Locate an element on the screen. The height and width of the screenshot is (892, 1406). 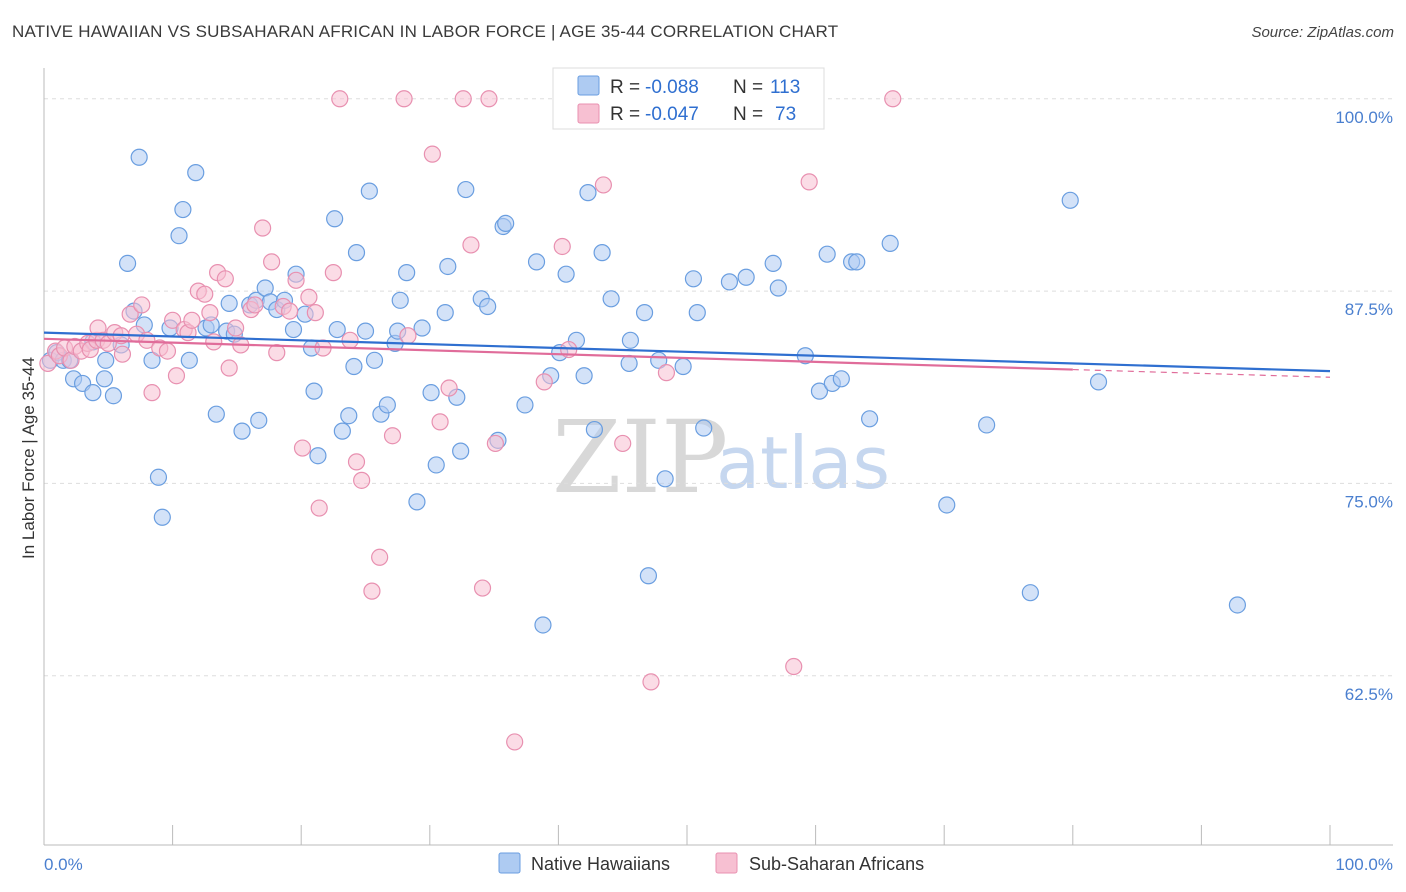
legend-r-value-pink: -0.047 is located at coordinates (672, 114).